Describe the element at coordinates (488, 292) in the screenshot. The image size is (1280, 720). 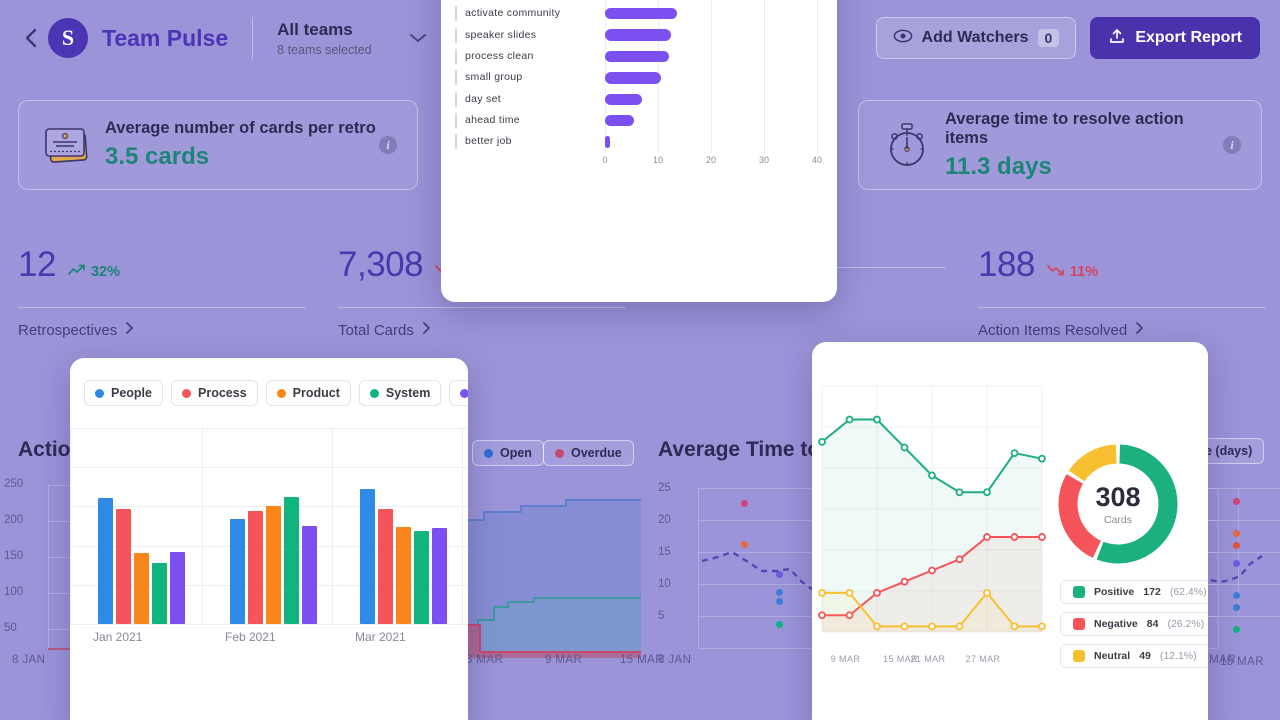
I see `kpi-total-cards: 7,308 Total Cards` at that location.